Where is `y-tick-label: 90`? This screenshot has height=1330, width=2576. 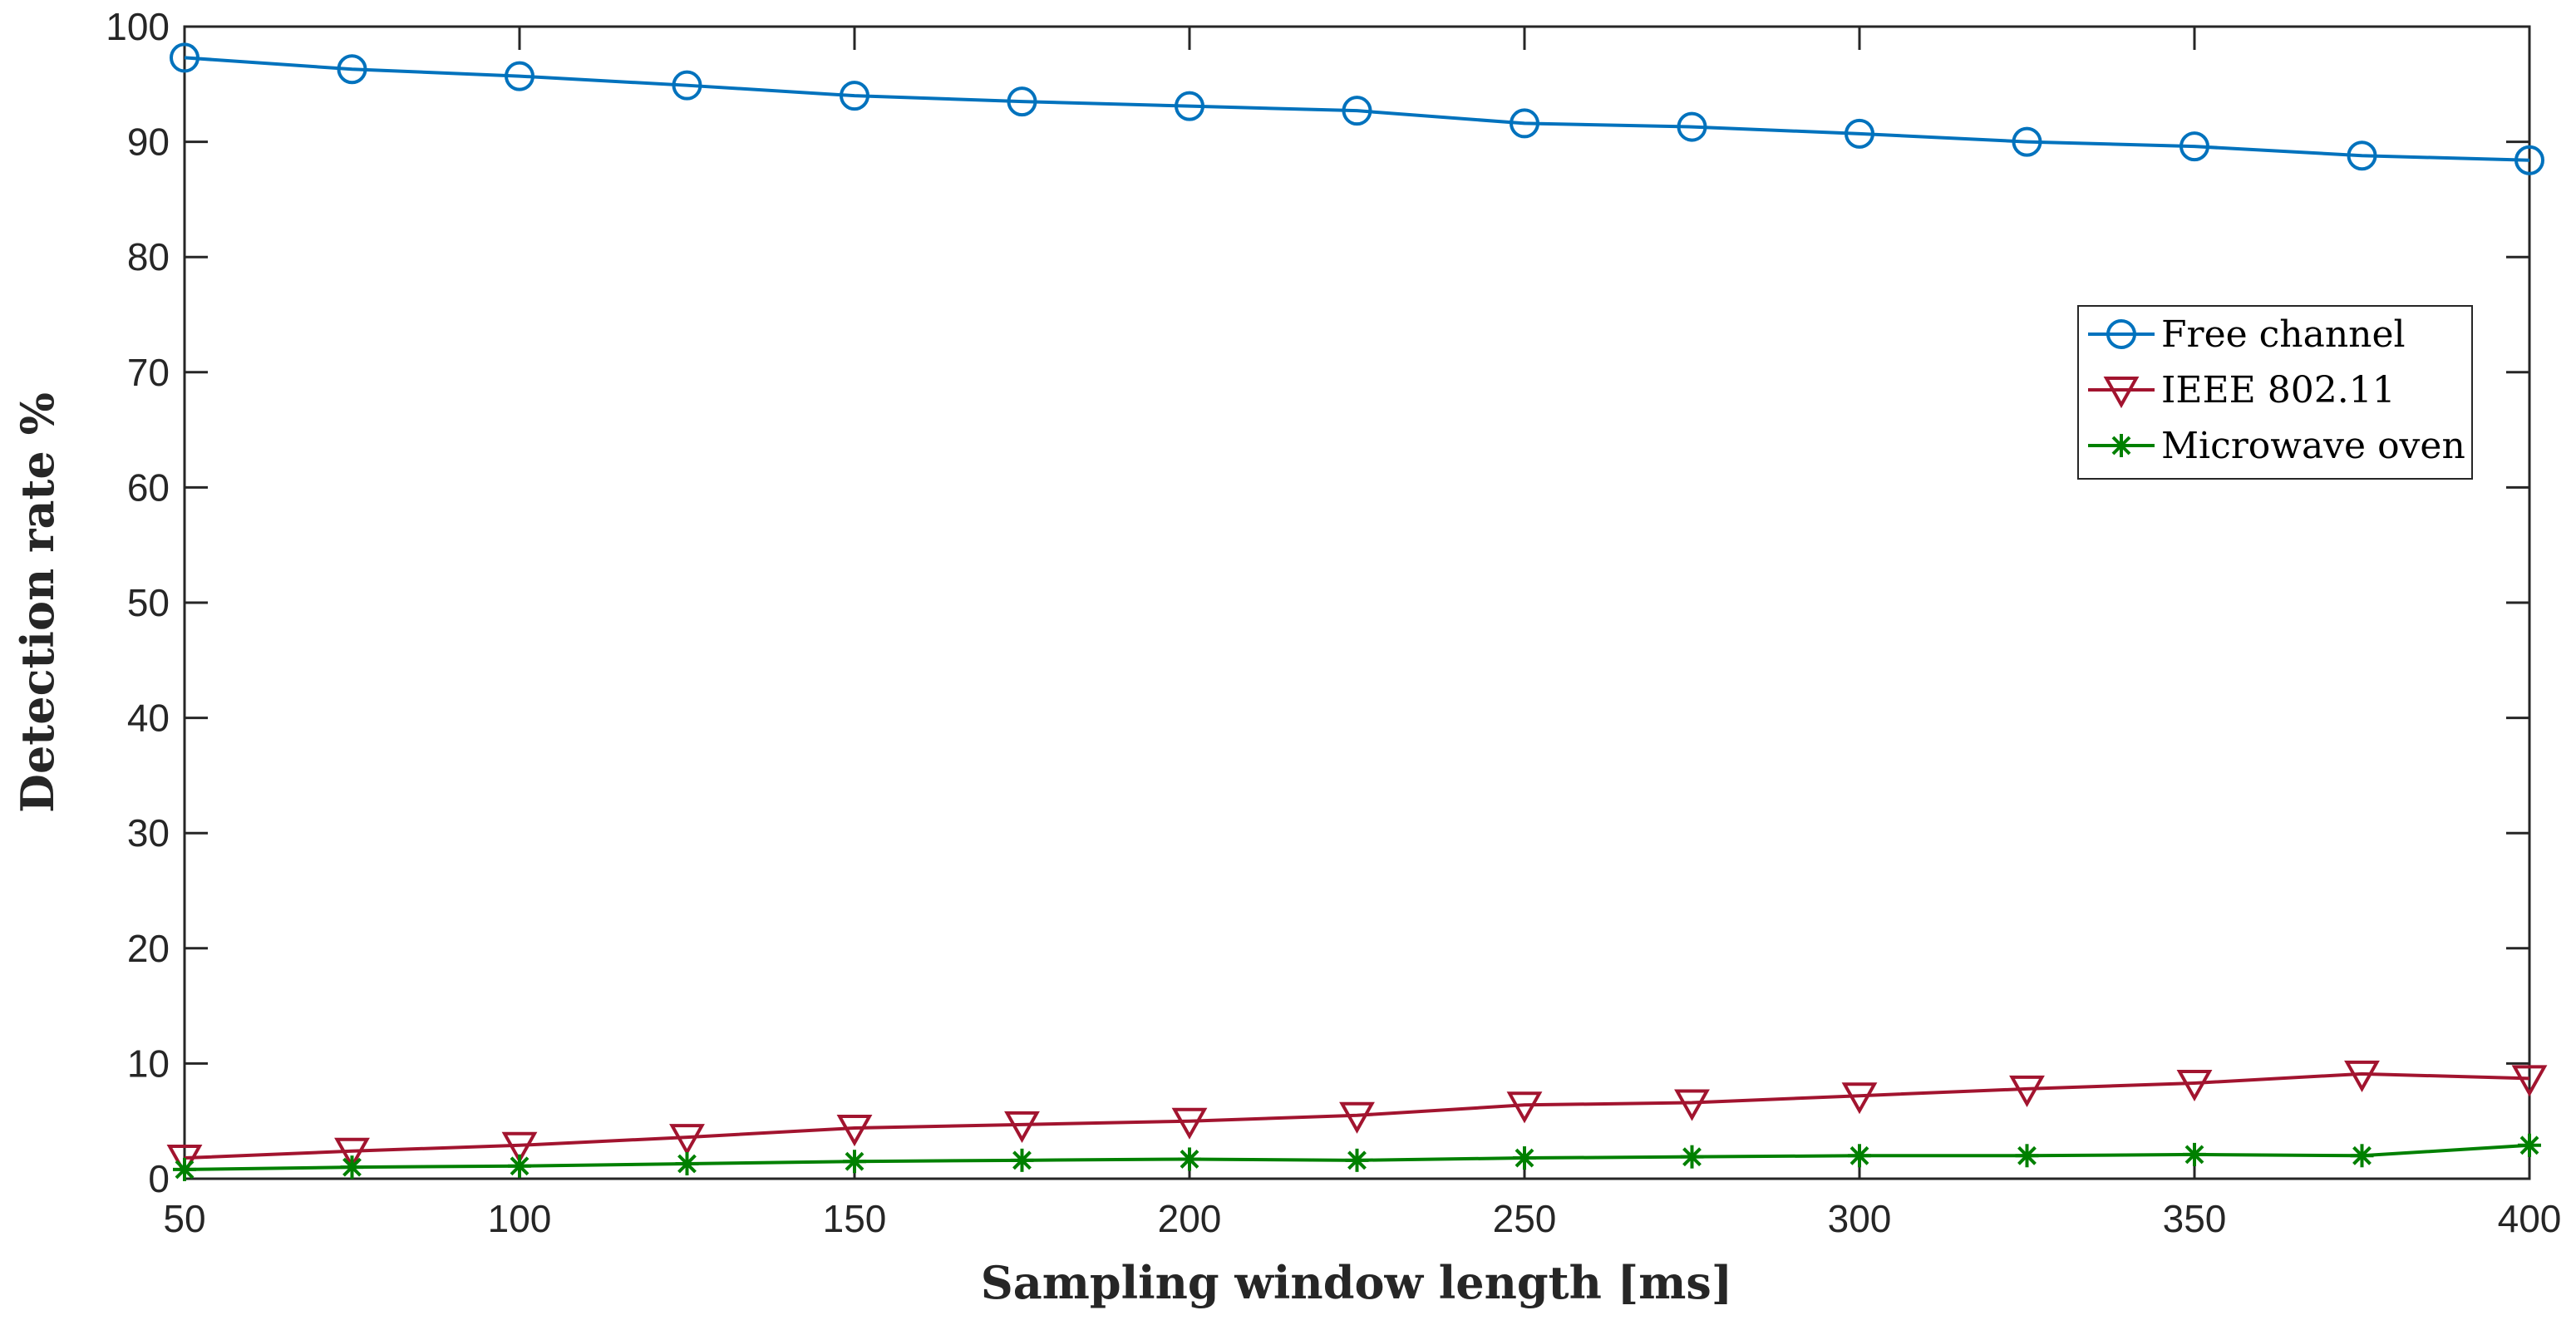
y-tick-label: 90 is located at coordinates (148, 142).